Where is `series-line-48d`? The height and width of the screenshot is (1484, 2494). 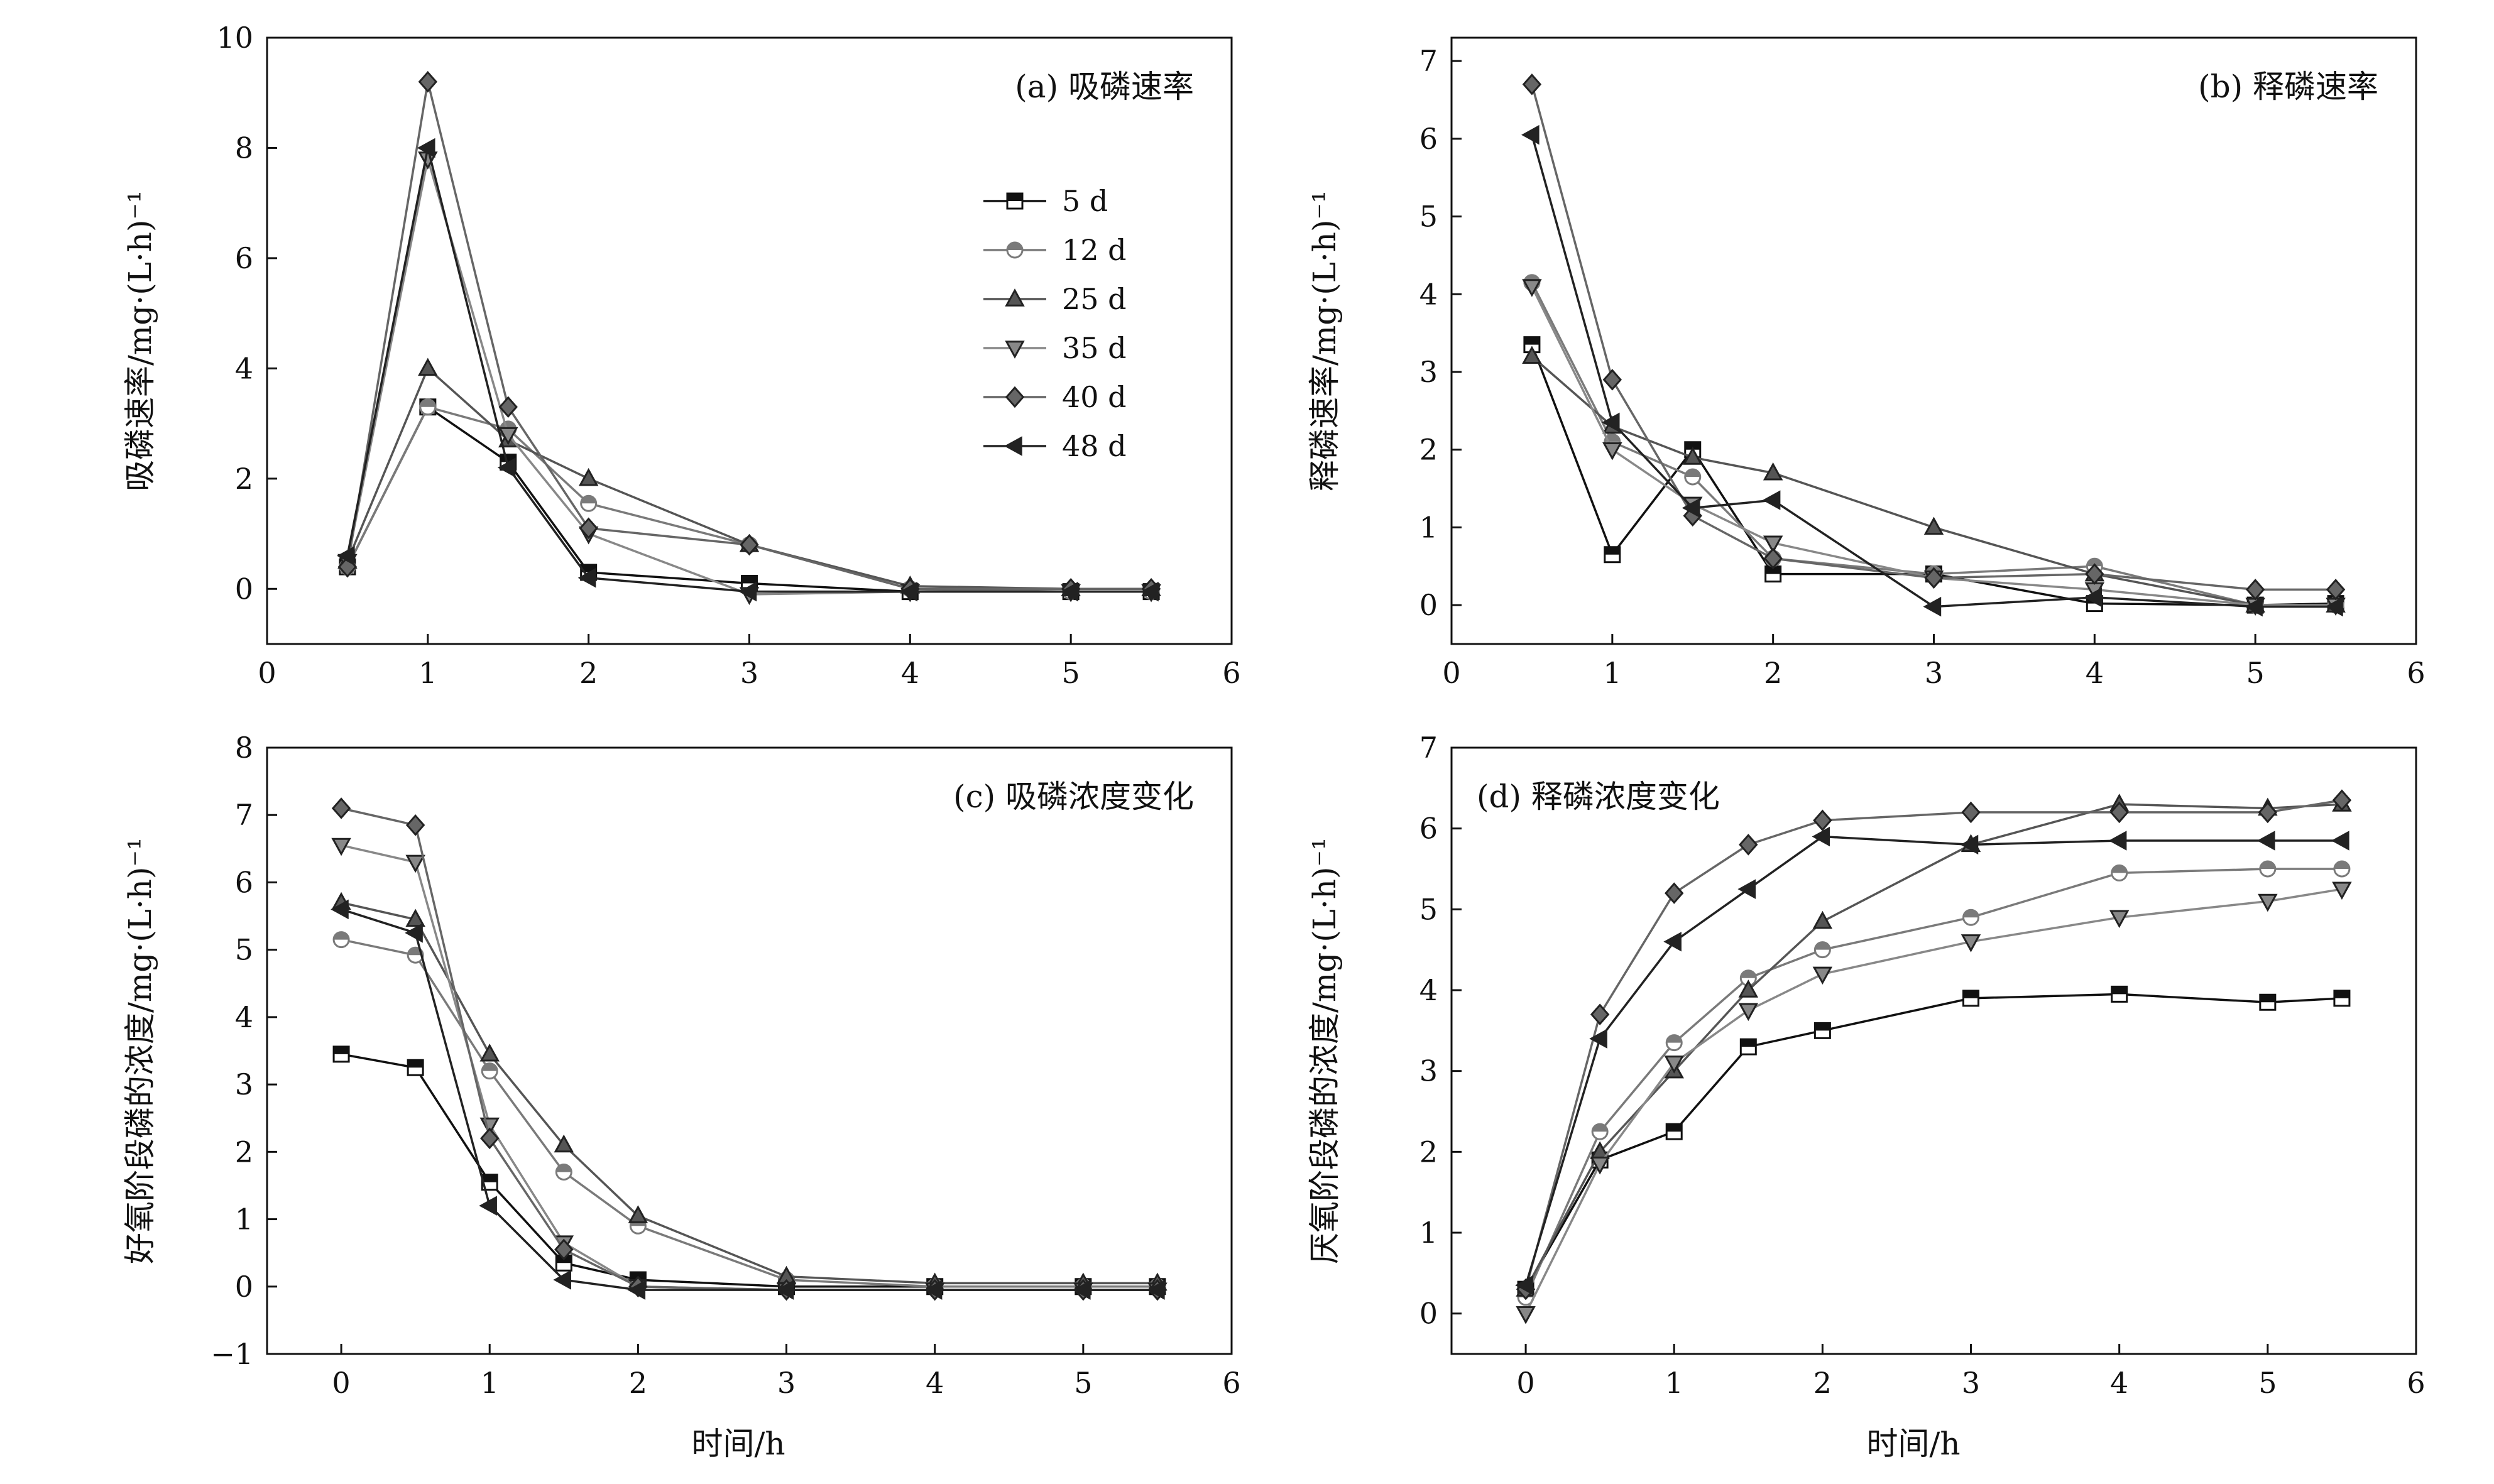
series-line-48d is located at coordinates (749, 370).